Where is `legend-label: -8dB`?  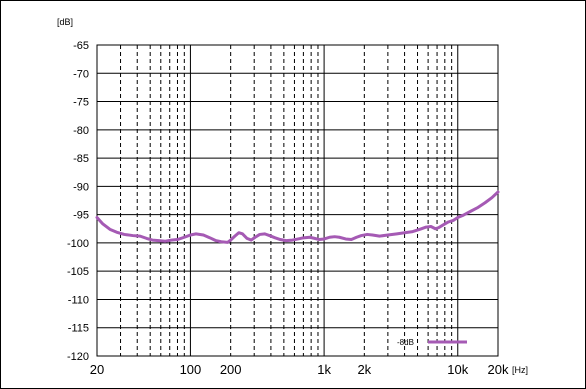
legend-label: -8dB is located at coordinates (405, 342).